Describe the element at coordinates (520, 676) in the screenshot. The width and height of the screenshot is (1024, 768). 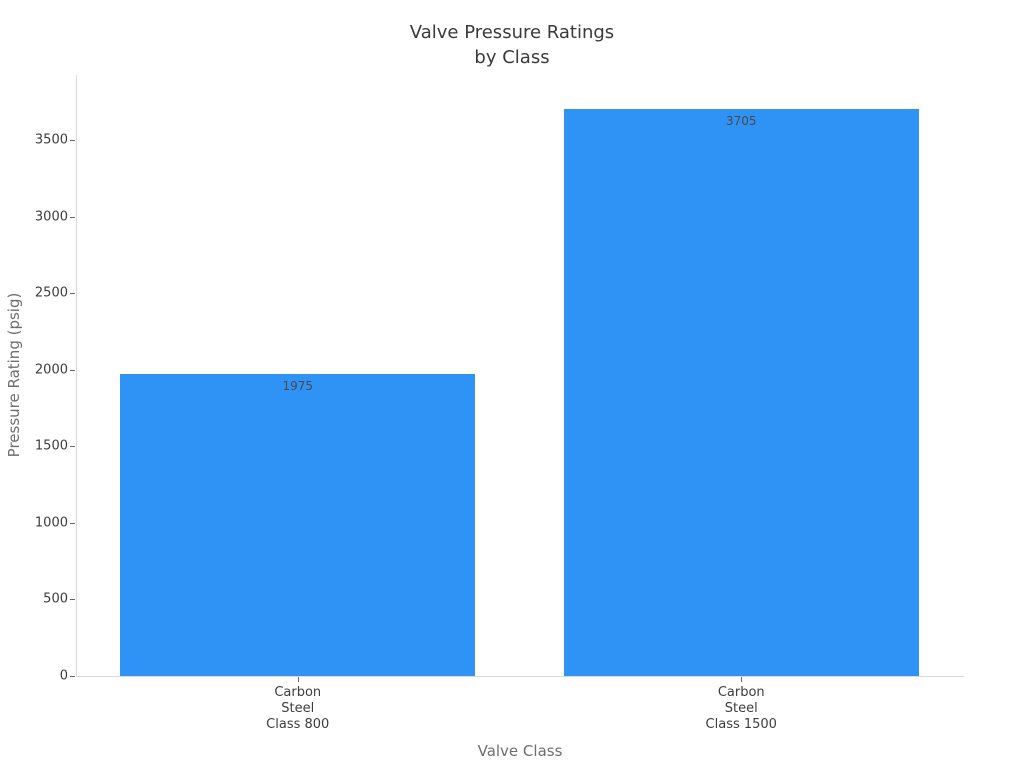
I see `x-axis-spine` at that location.